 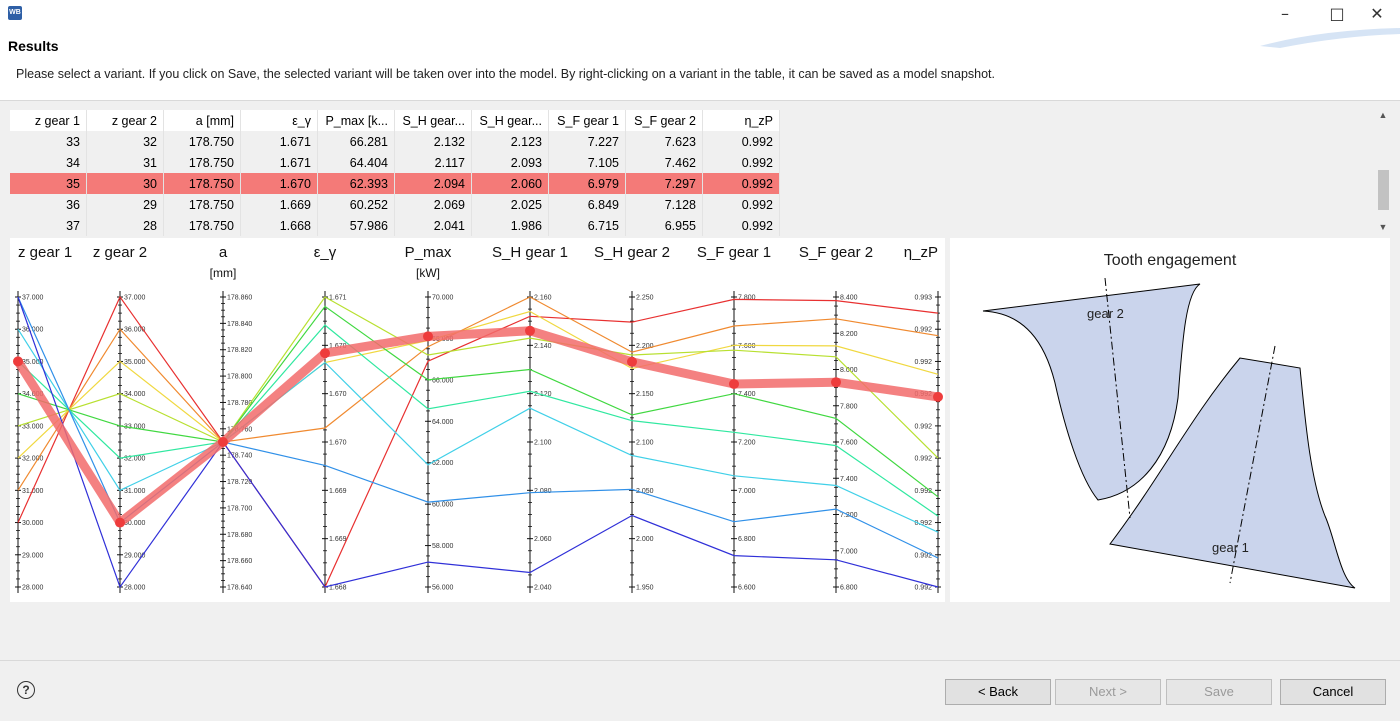 What do you see at coordinates (664, 120) in the screenshot?
I see `column-header: S_F gear 2` at bounding box center [664, 120].